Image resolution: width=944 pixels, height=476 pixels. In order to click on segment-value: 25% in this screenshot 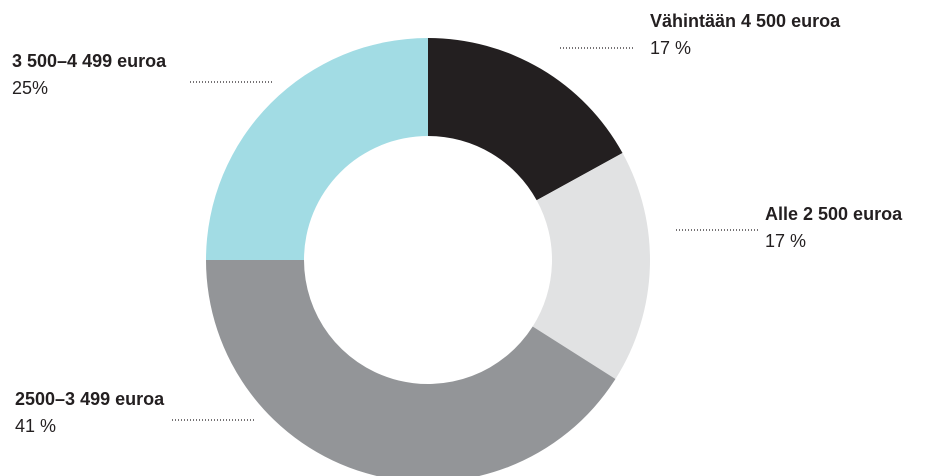, I will do `click(30, 88)`.